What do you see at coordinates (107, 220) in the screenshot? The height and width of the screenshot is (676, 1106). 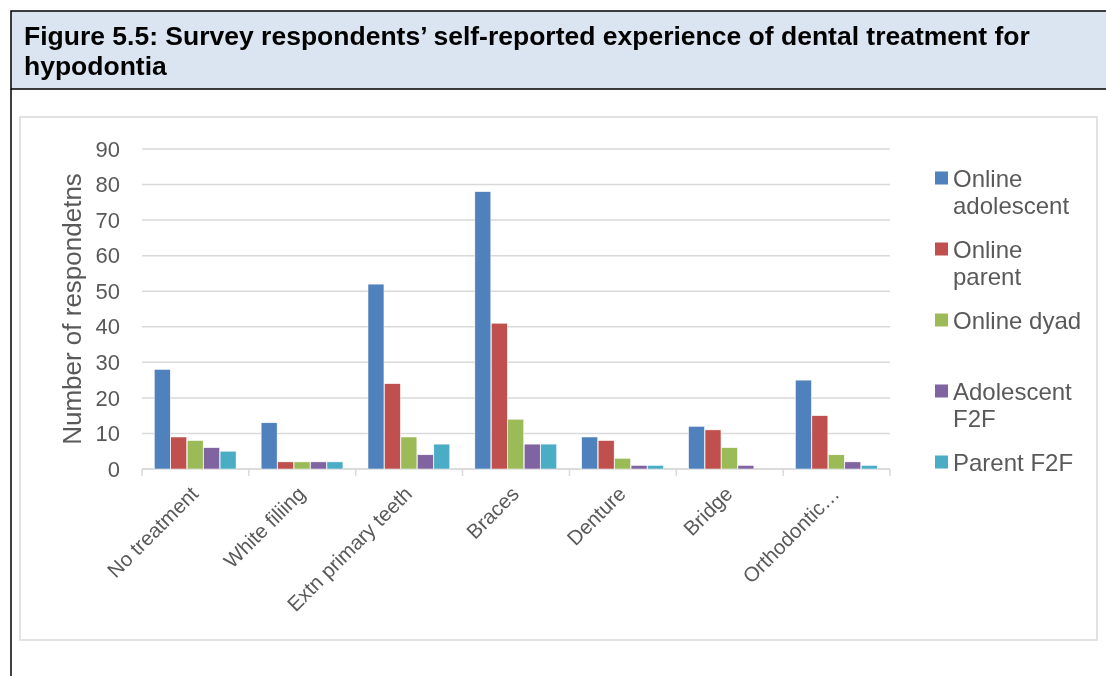 I see `y-tick-label: 70` at bounding box center [107, 220].